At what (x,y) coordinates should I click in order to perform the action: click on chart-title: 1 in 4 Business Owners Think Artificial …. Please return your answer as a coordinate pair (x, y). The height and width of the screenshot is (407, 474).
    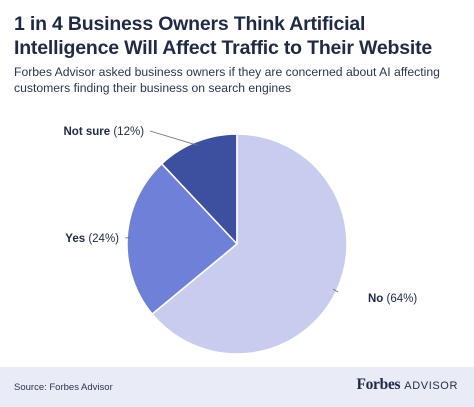
    Looking at the image, I should click on (223, 36).